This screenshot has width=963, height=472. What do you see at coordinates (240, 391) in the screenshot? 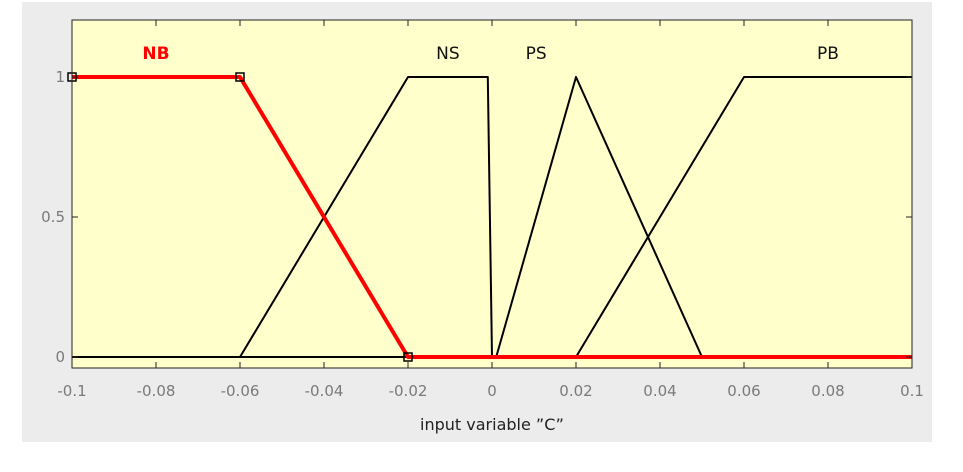
I see `x-tick-label: -0.06` at bounding box center [240, 391].